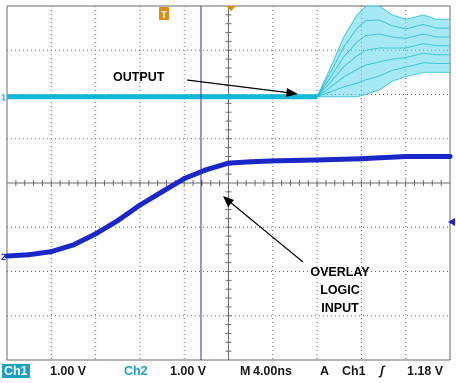  I want to click on output-arrow-line, so click(239, 86).